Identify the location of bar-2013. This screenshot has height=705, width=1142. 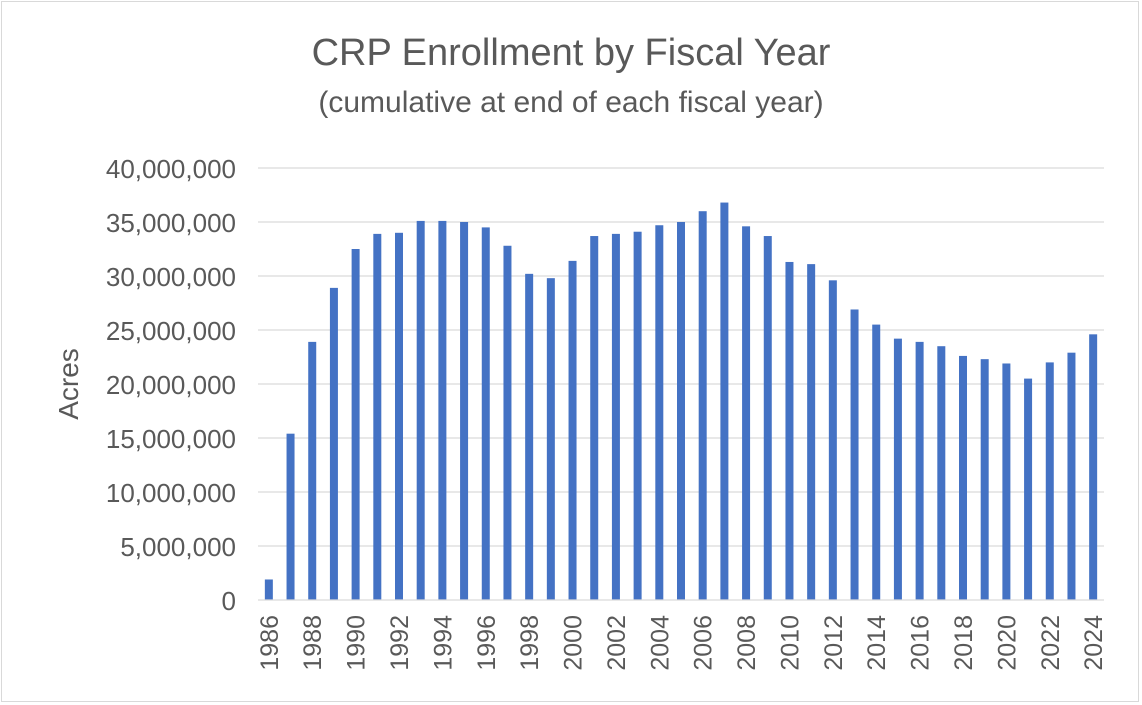
(854, 454).